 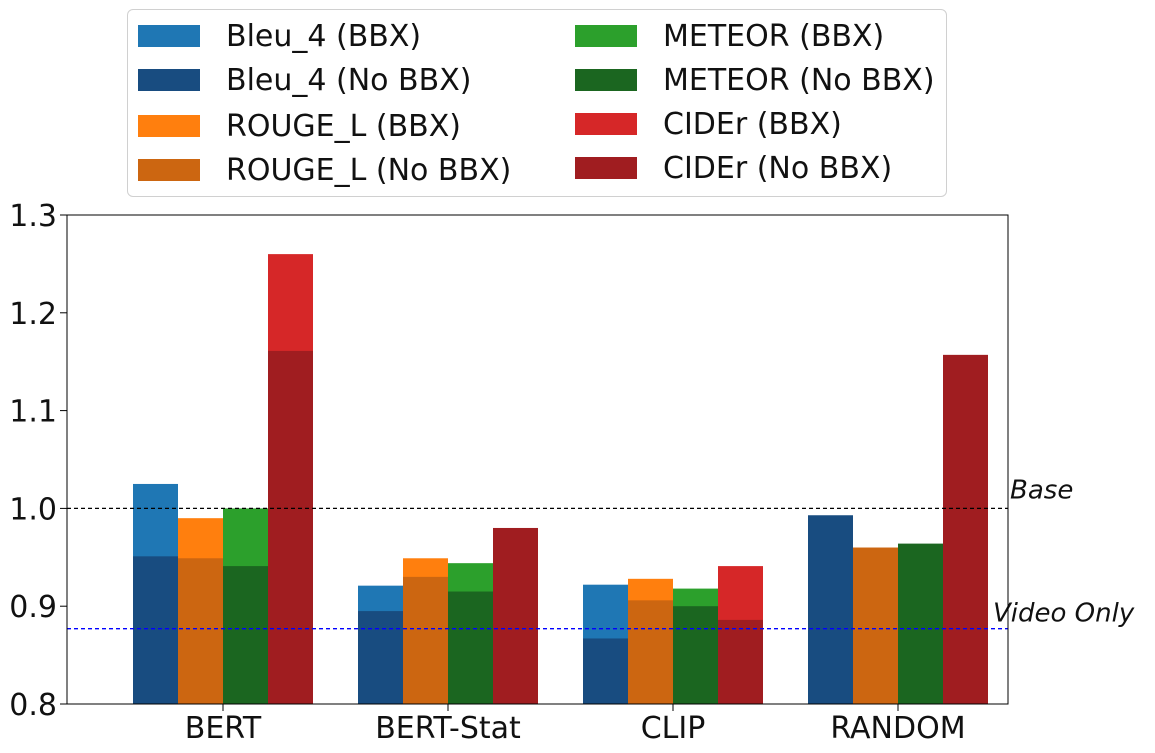 I want to click on legend-item-bleu4-bbx: Bleu_4 (BBX), so click(x=279, y=36).